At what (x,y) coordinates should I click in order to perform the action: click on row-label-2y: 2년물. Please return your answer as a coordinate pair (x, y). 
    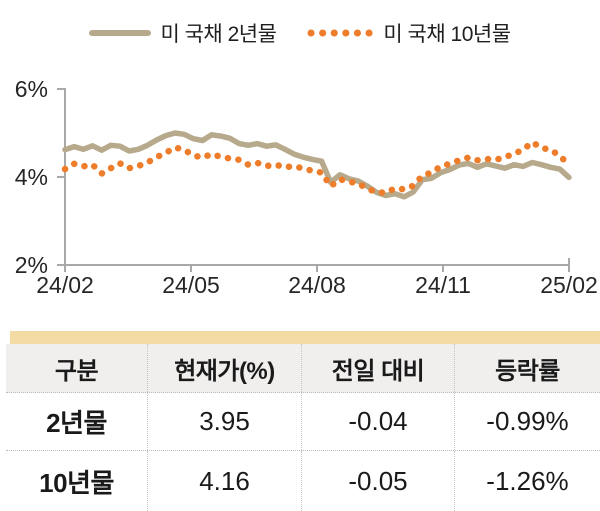
    Looking at the image, I should click on (77, 421).